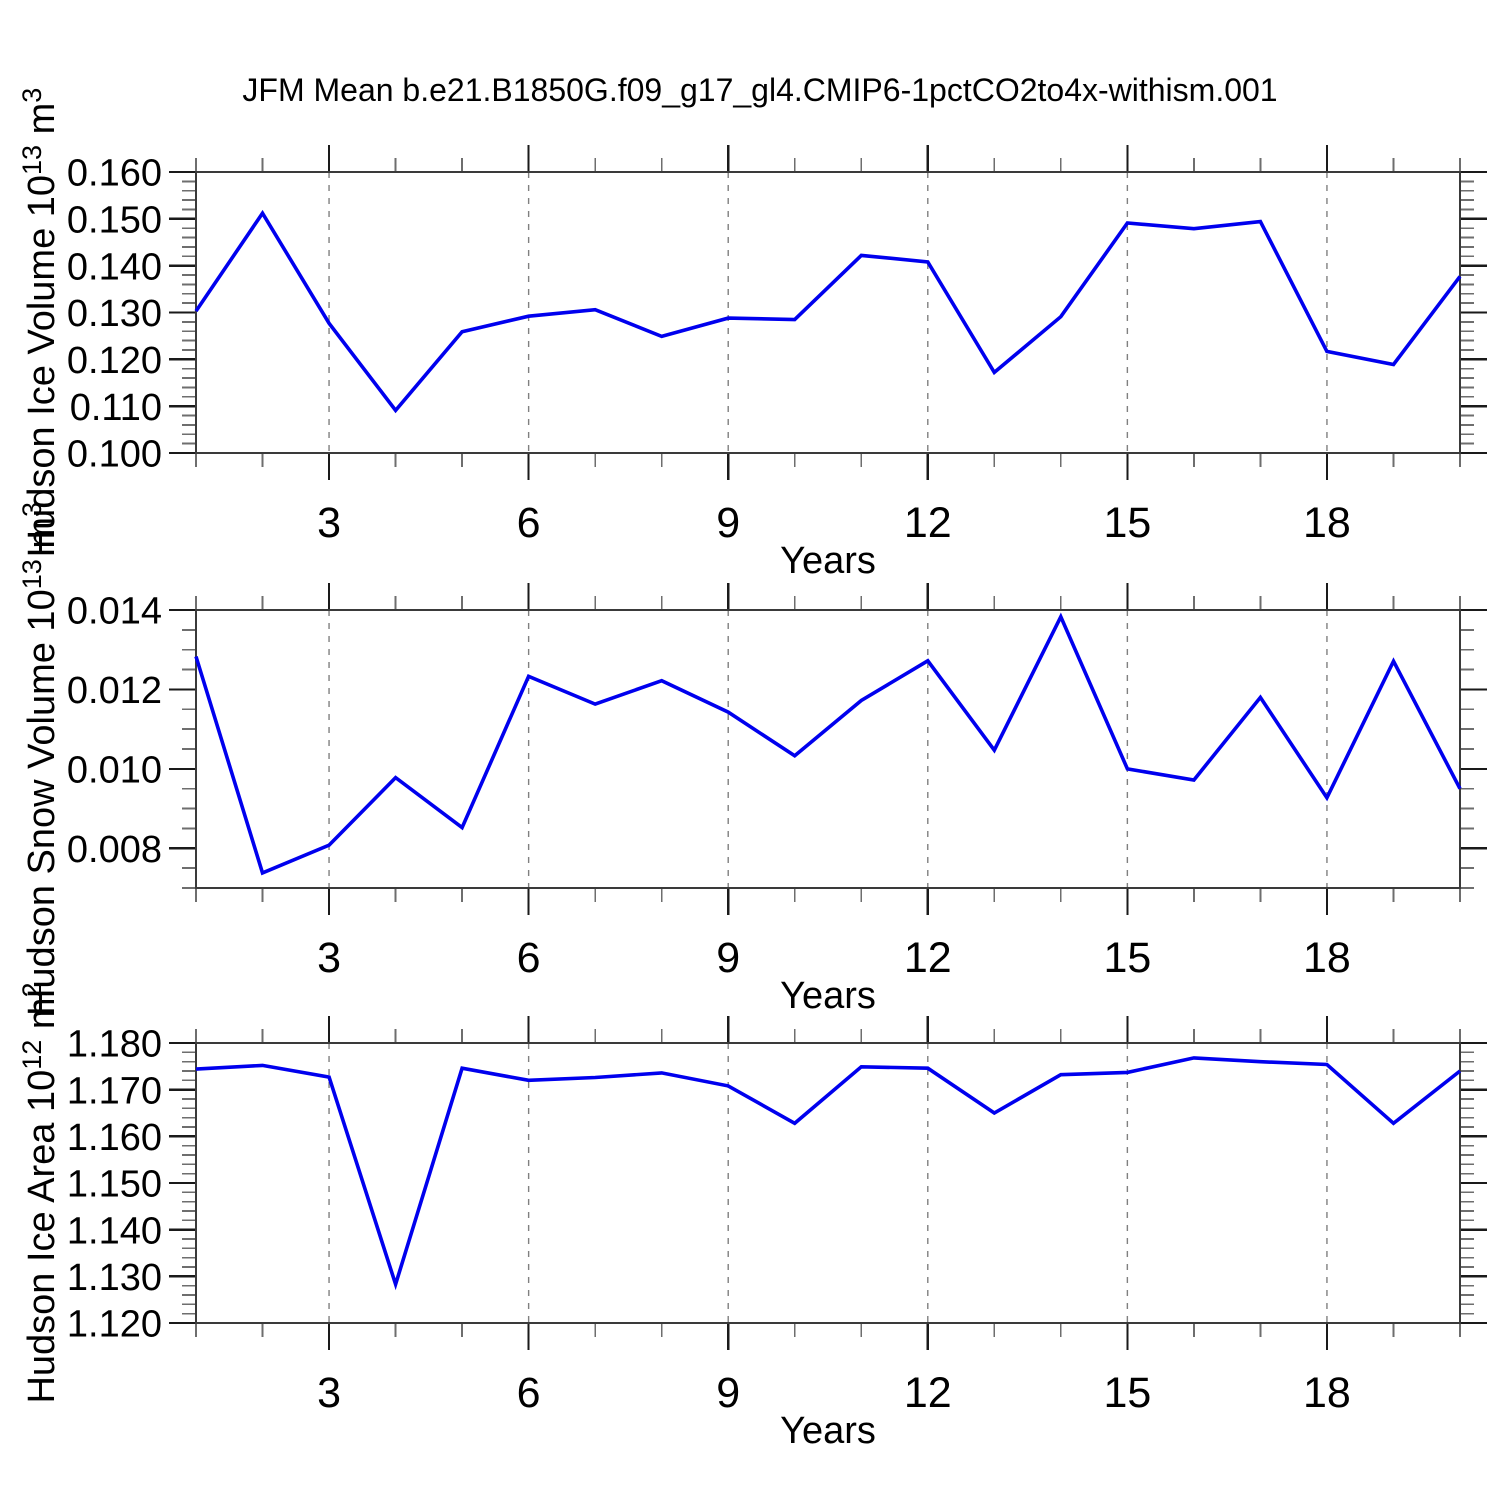  What do you see at coordinates (114, 314) in the screenshot?
I see `y-tick-label: 0.130` at bounding box center [114, 314].